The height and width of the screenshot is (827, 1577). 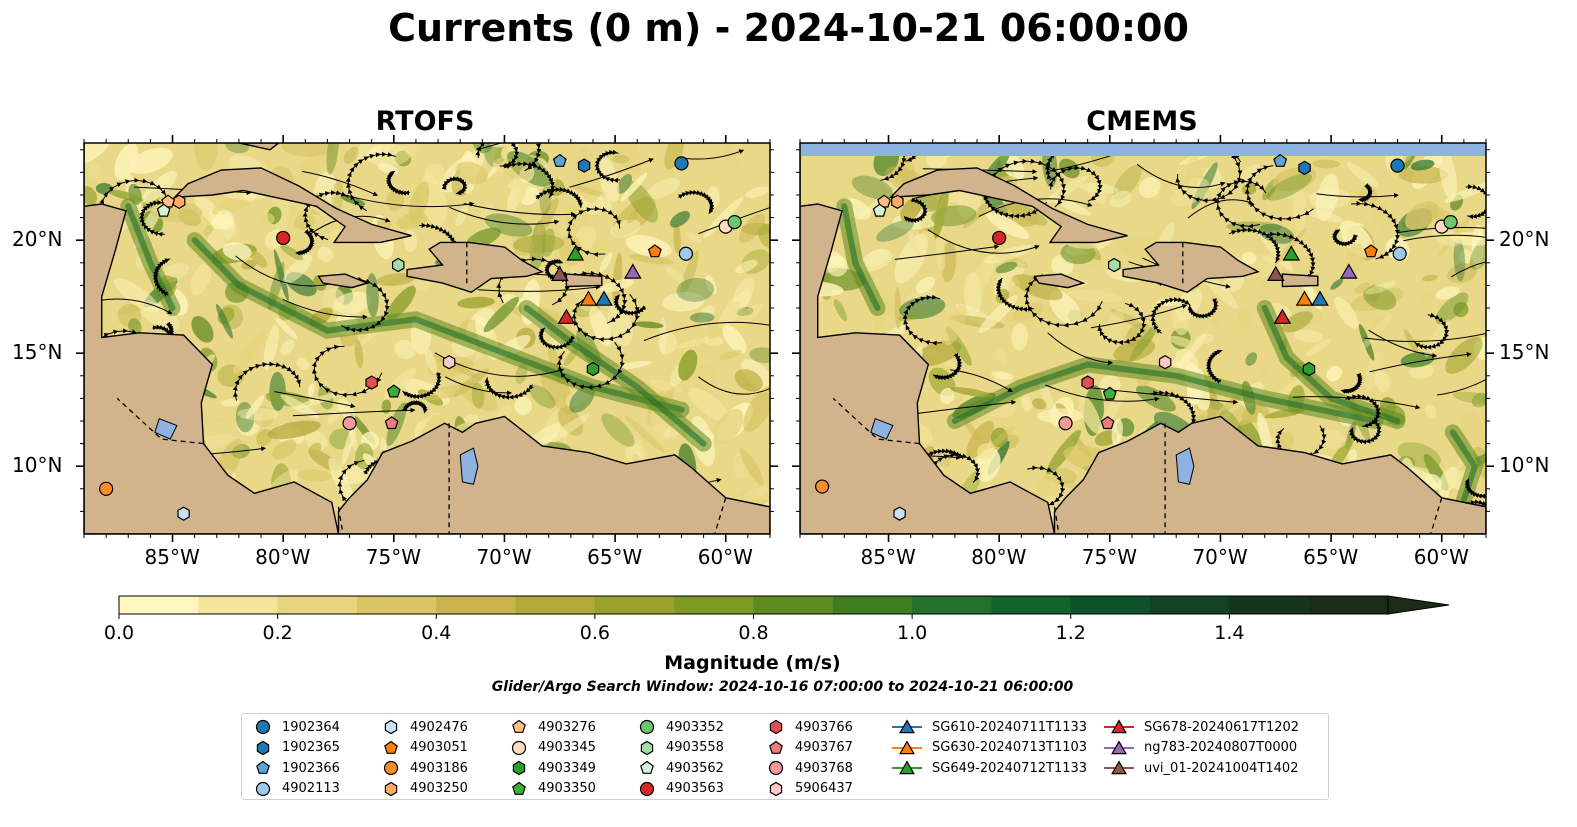 I want to click on legend-label: 5906437, so click(x=824, y=788).